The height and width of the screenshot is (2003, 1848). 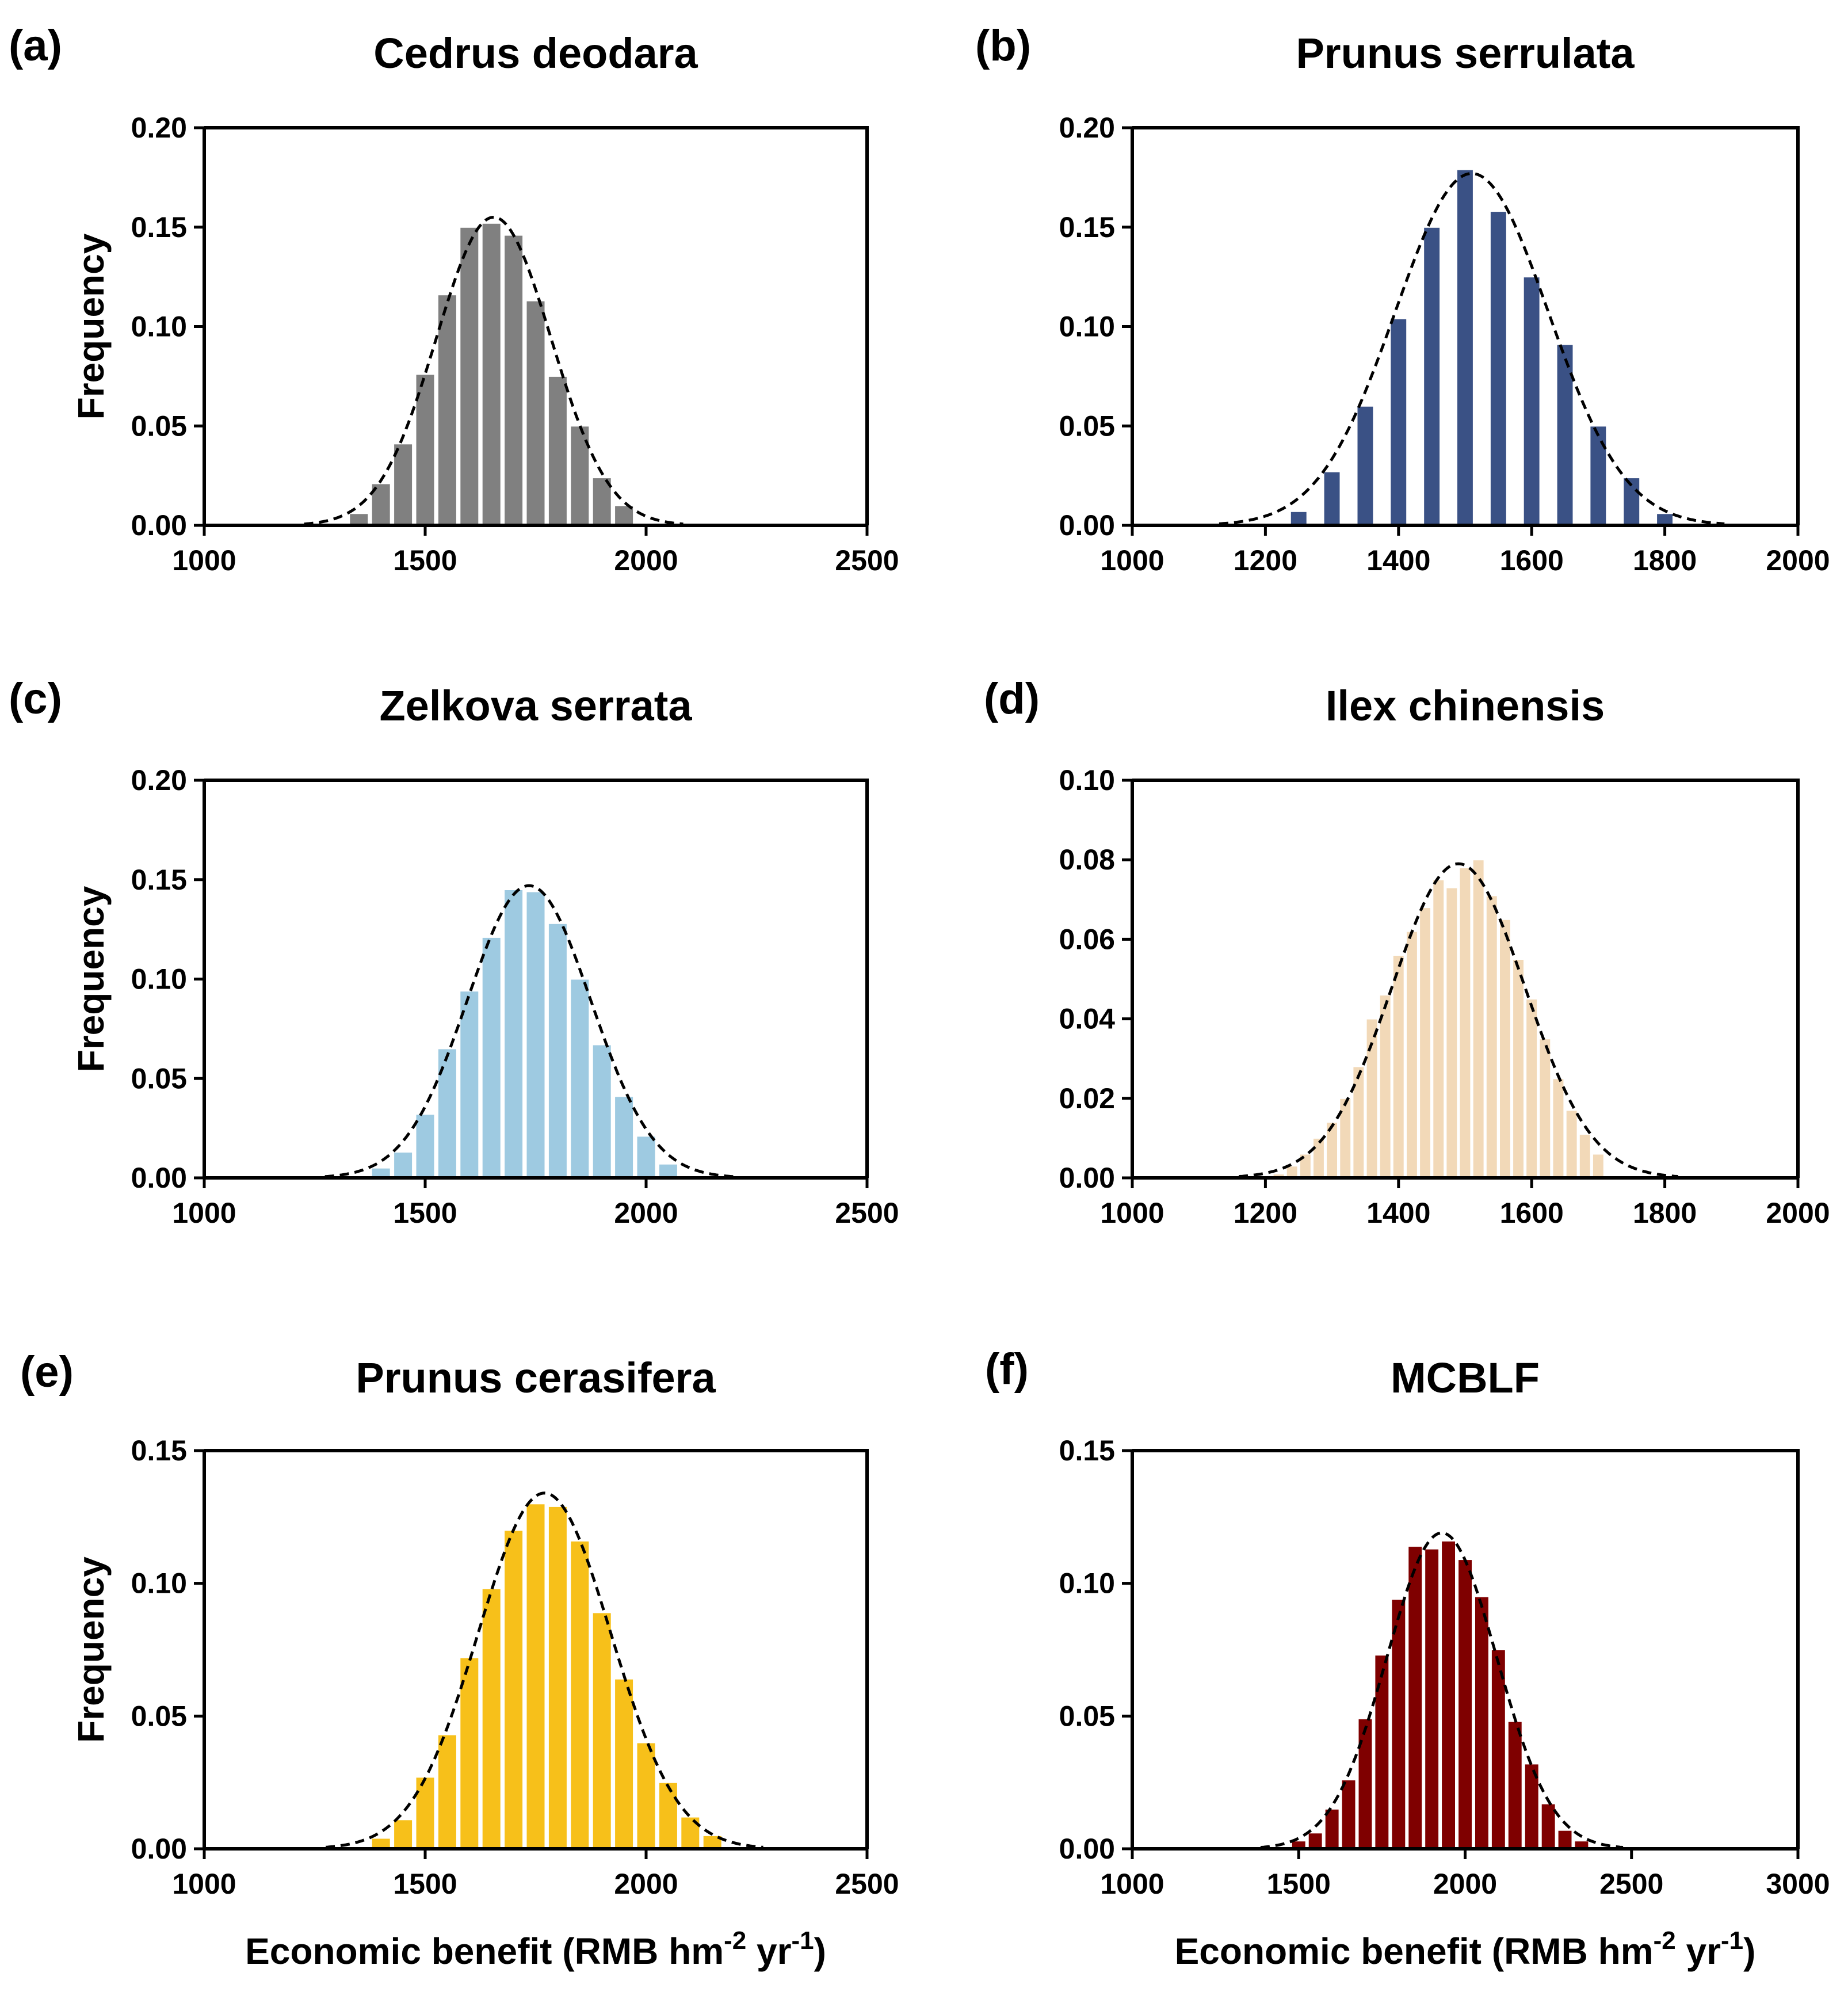 What do you see at coordinates (1732, 1940) in the screenshot?
I see `x-axis-title-superscript: -1` at bounding box center [1732, 1940].